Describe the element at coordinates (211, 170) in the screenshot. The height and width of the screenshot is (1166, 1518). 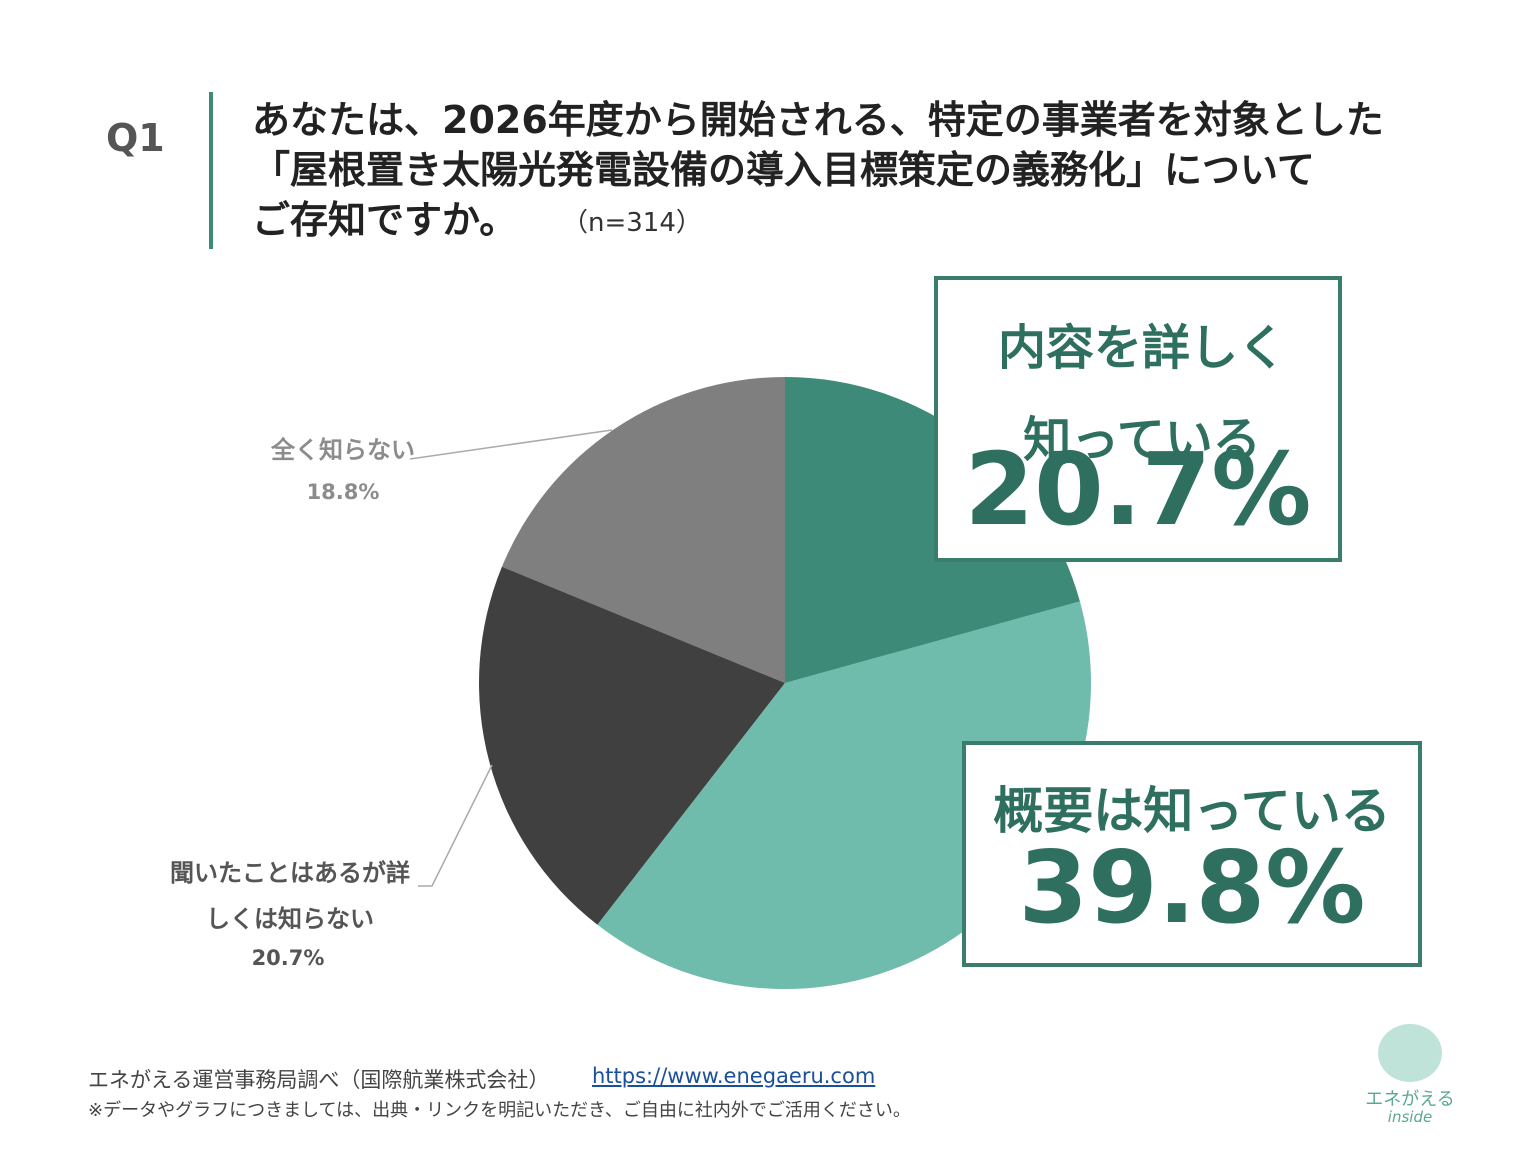
I see `accent-bar` at that location.